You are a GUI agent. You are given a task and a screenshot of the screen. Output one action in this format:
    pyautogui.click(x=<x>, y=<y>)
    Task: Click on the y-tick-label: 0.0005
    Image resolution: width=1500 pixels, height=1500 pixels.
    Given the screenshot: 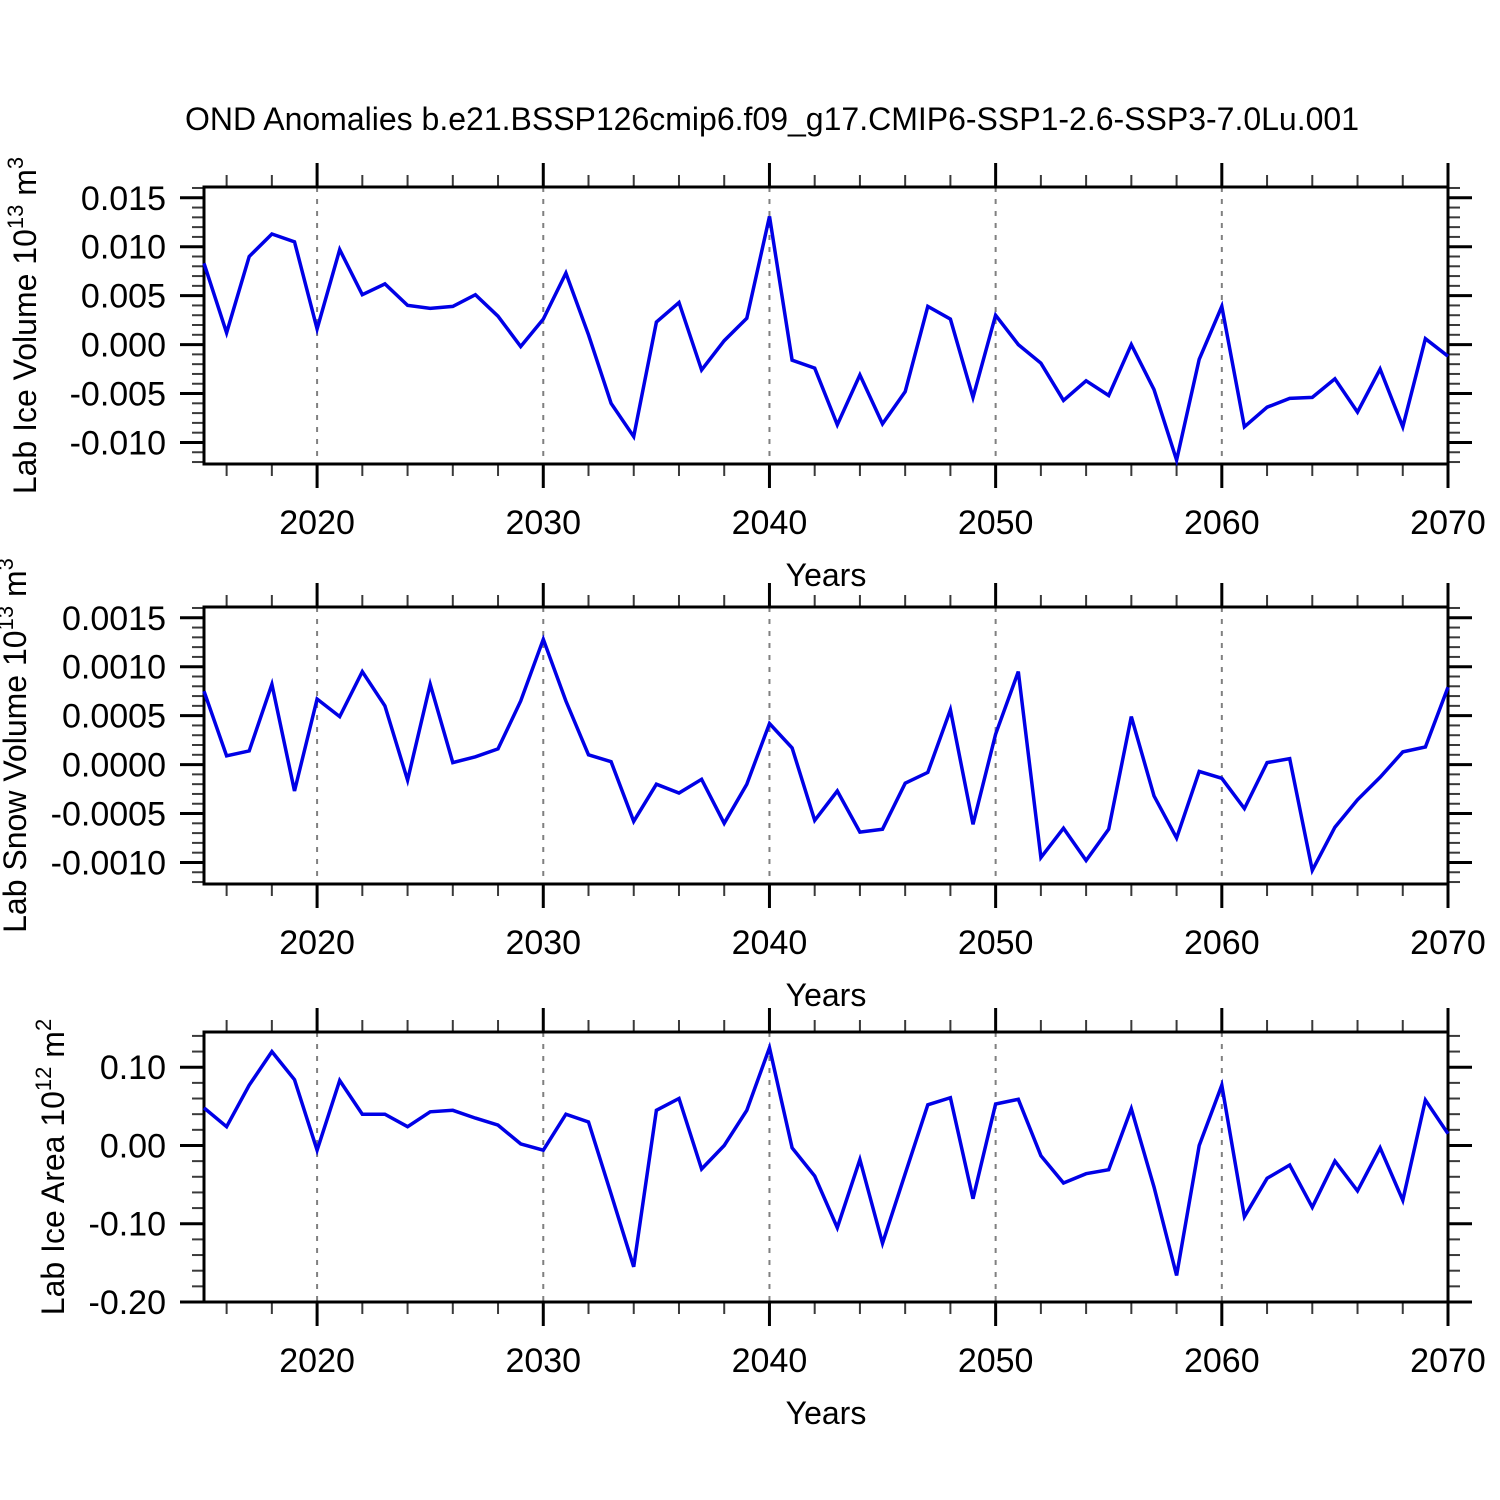 What is the action you would take?
    pyautogui.click(x=114, y=717)
    